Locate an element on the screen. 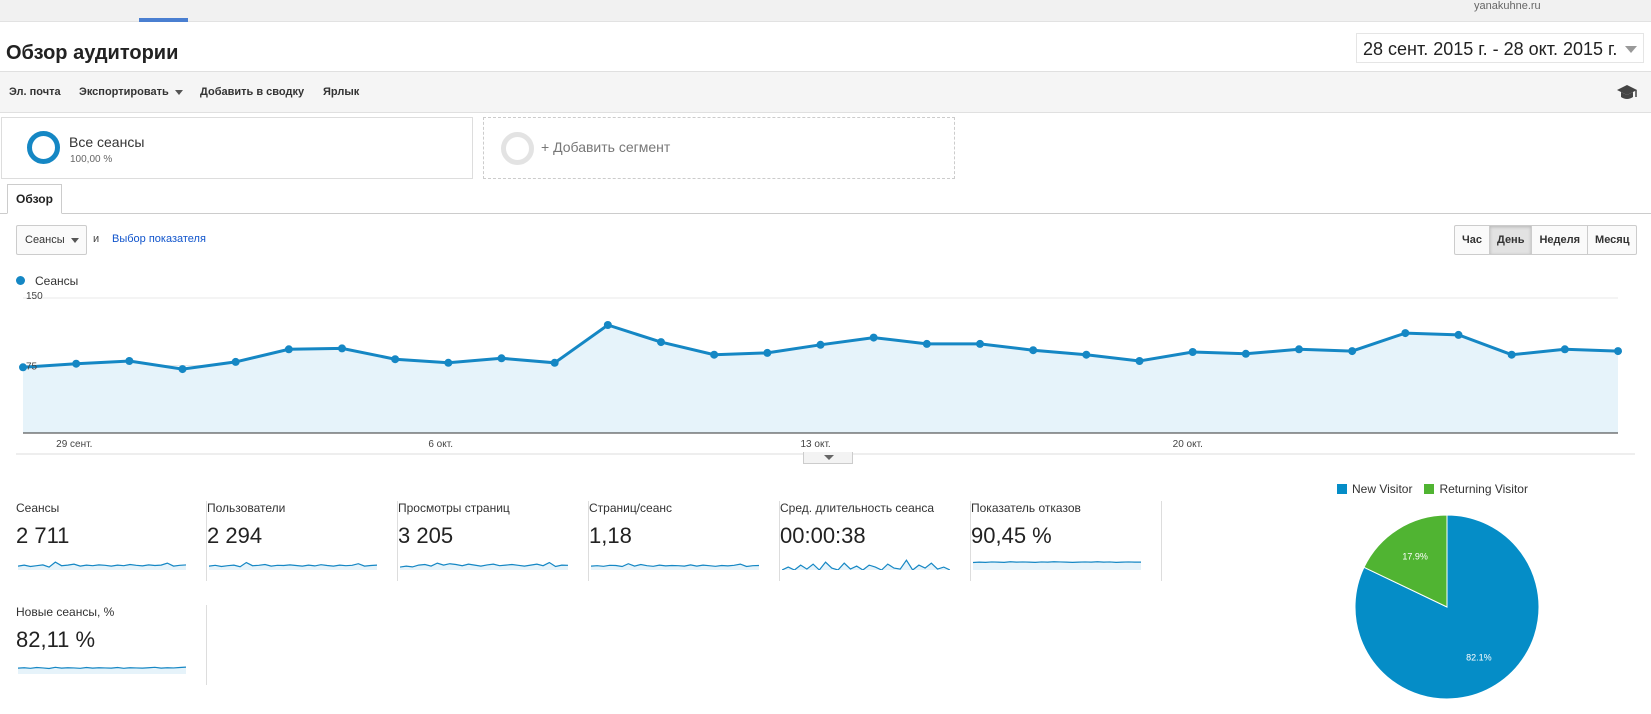 This screenshot has height=714, width=1651. kpi-value: 82,11 % is located at coordinates (56, 639).